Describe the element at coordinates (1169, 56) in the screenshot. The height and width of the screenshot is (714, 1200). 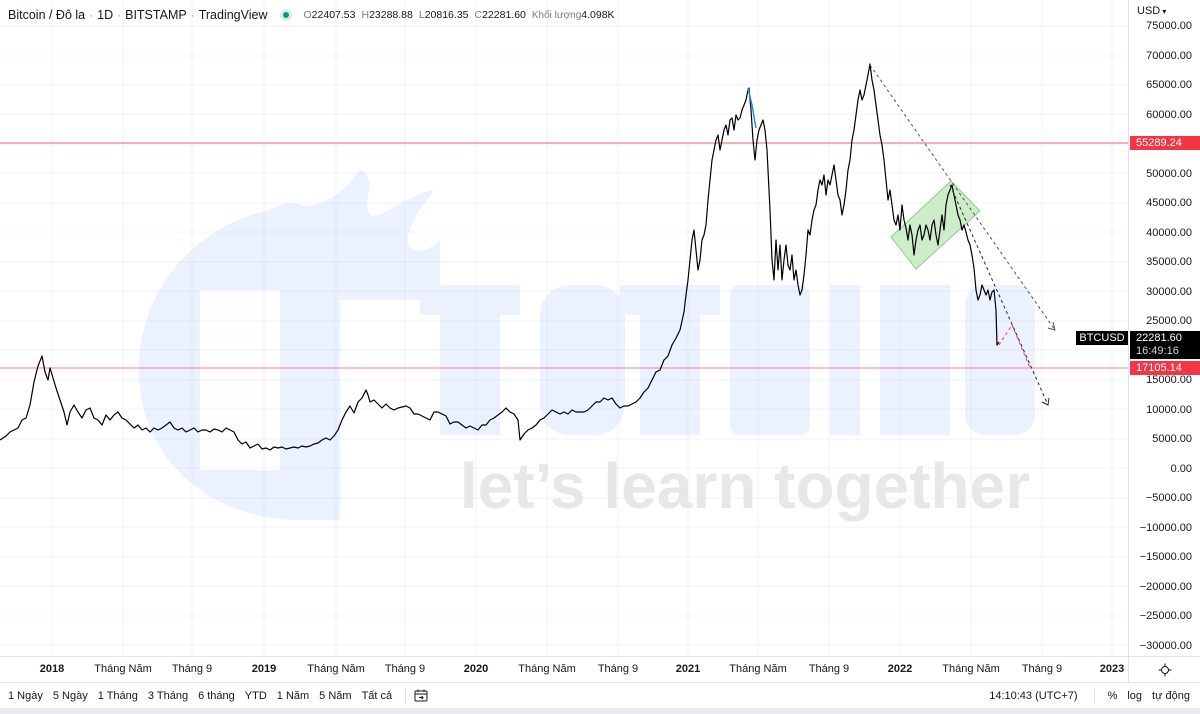
I see `price-tick: 70000.00` at that location.